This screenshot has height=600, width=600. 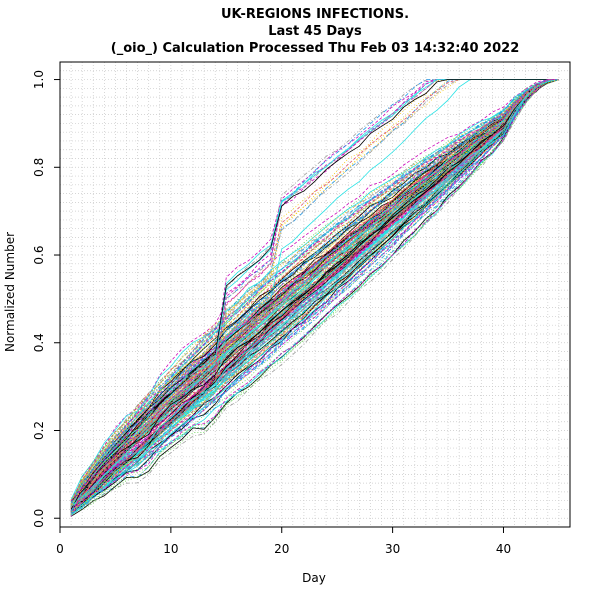 I want to click on y-tick-label: 0.6, so click(x=39, y=254).